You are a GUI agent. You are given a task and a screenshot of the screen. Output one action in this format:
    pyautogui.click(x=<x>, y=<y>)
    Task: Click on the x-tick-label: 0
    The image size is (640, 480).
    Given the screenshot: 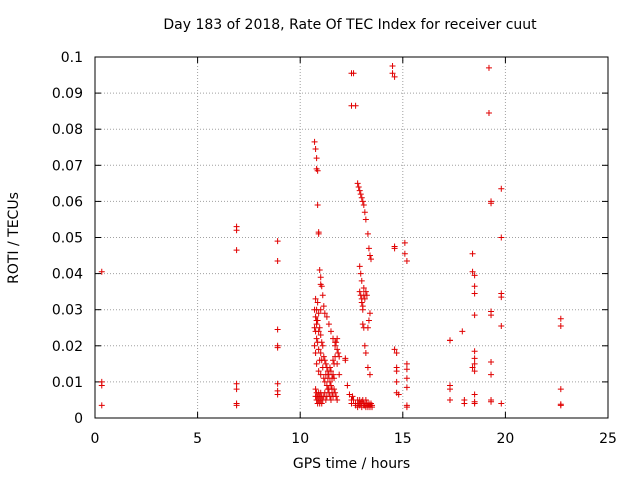 What is the action you would take?
    pyautogui.click(x=95, y=439)
    